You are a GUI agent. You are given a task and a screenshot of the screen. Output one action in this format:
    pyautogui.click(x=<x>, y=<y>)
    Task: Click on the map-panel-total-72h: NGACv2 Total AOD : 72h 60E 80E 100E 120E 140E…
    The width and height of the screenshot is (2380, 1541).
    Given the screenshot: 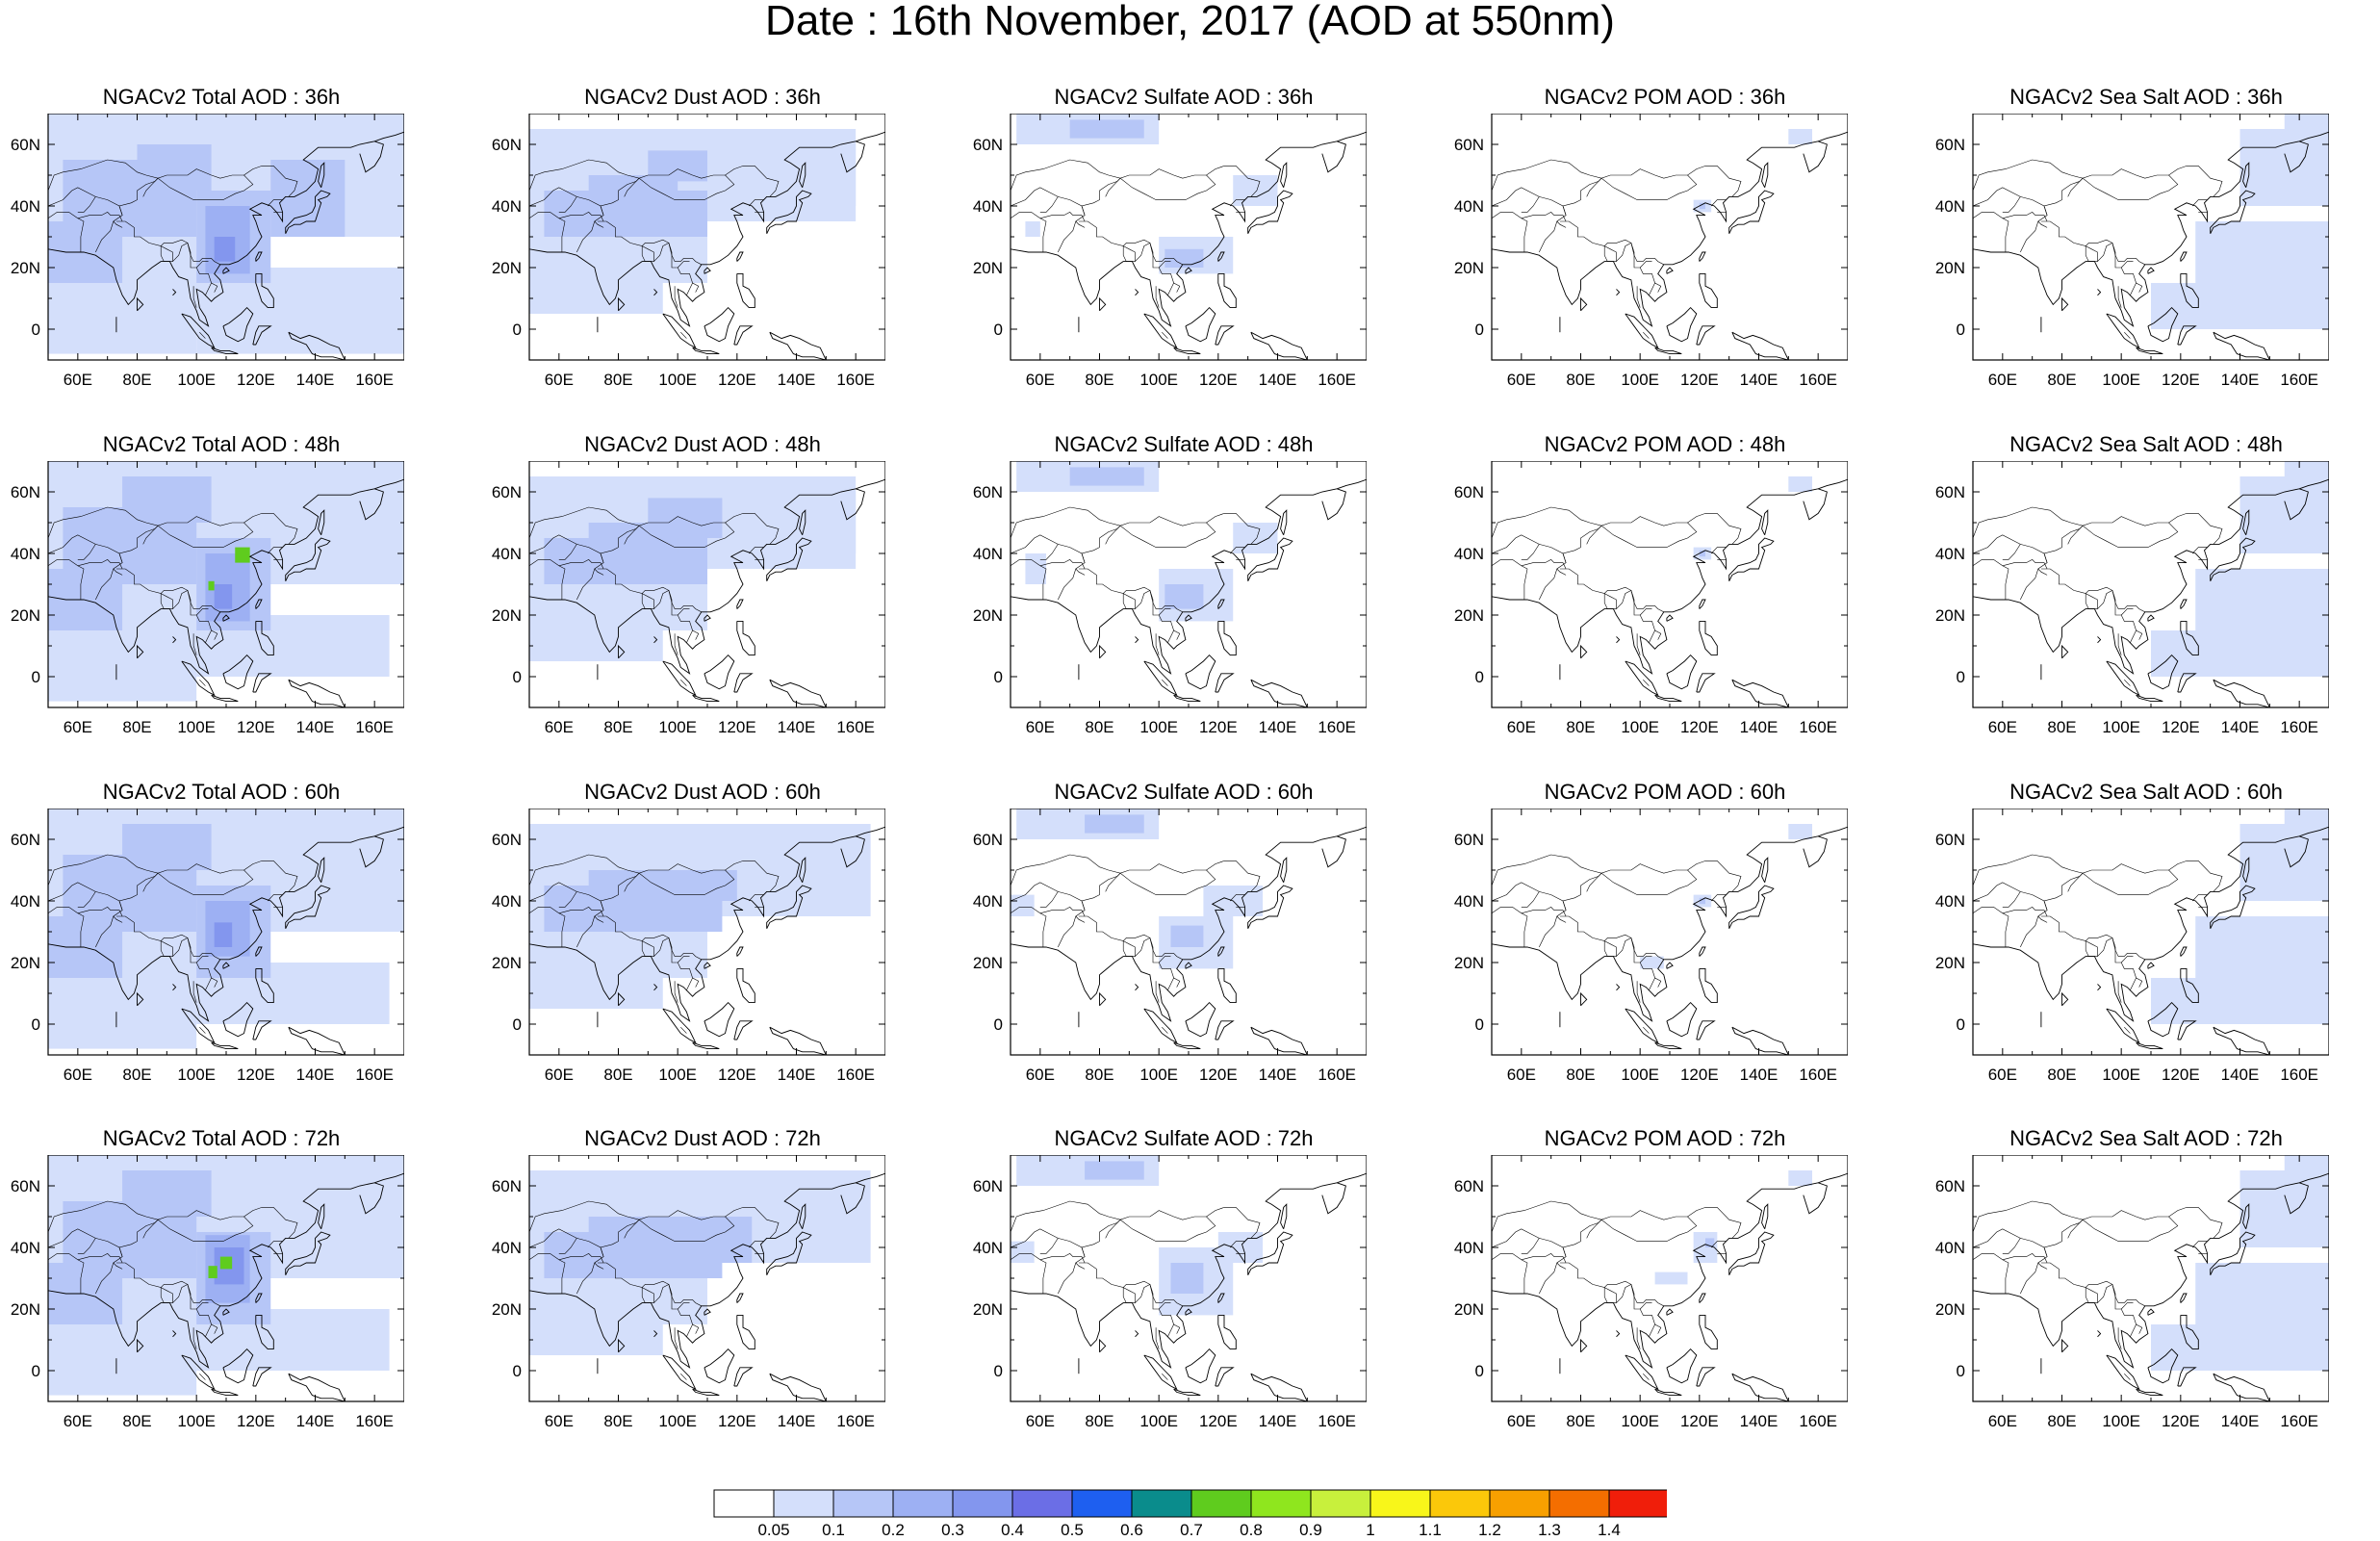 What is the action you would take?
    pyautogui.click(x=202, y=1287)
    